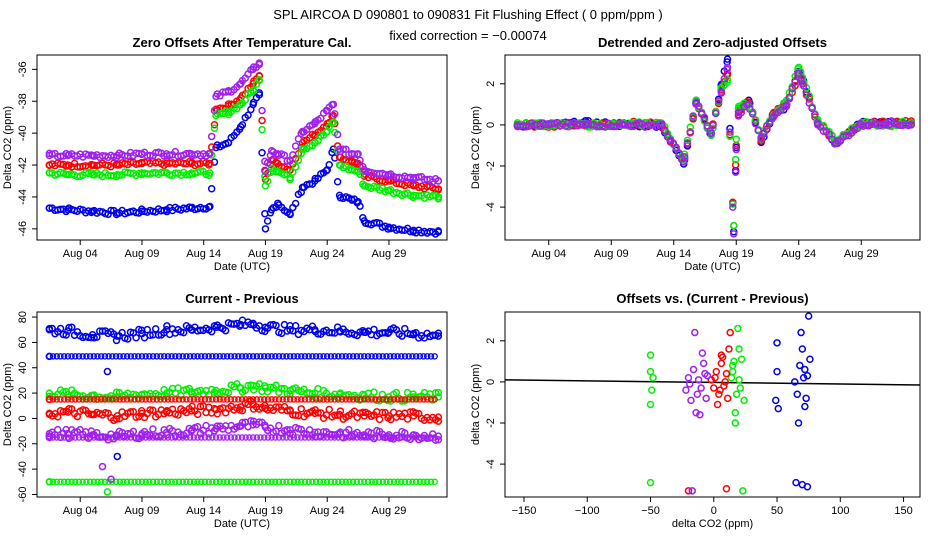 This screenshot has height=540, width=936. I want to click on chart-title: Zero Offsets After Temperature Cal., so click(242, 42).